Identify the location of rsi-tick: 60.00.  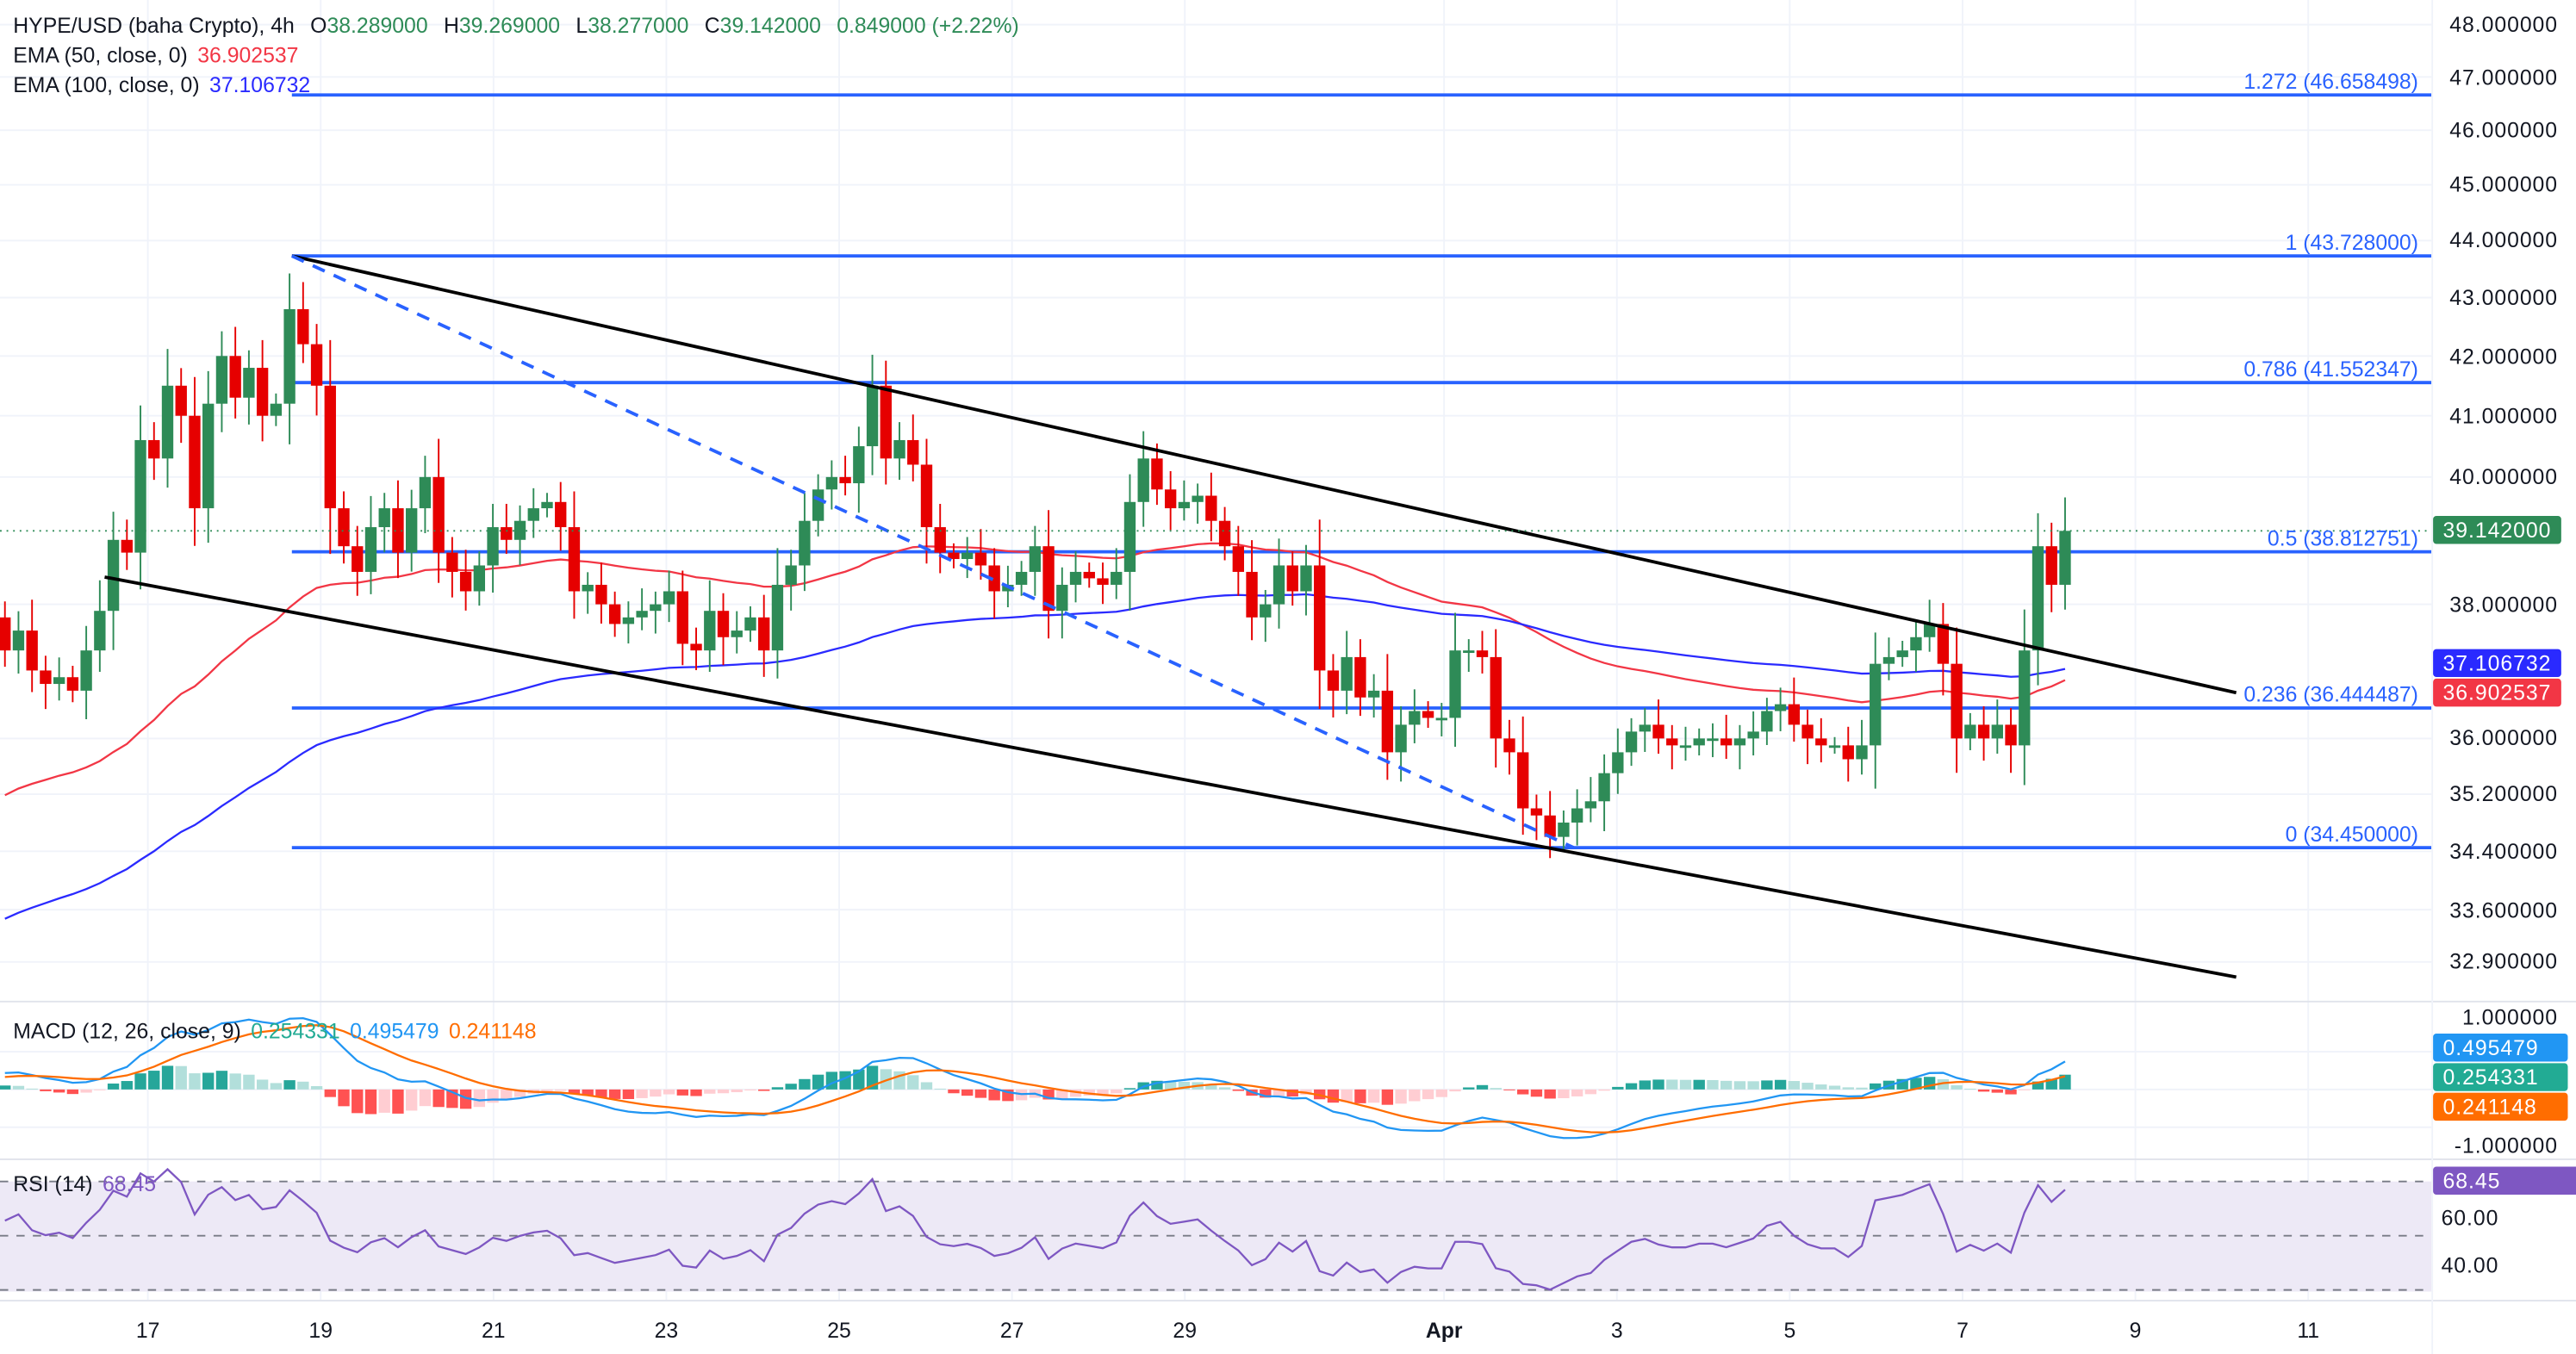
(2470, 1217).